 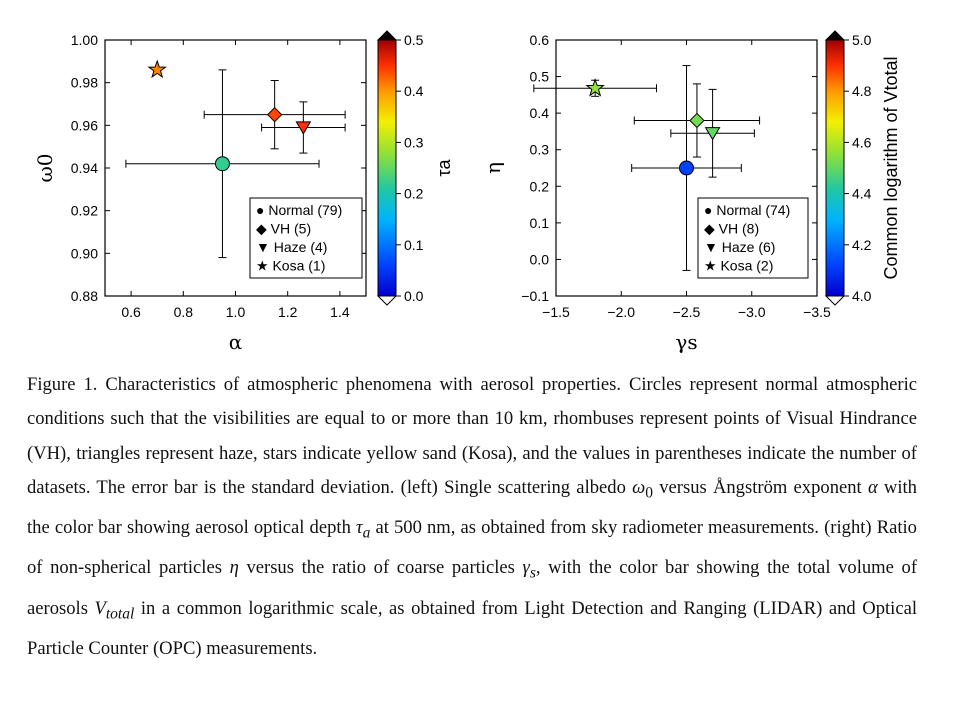 I want to click on legend-item: ★ Kosa (1), so click(x=290, y=266).